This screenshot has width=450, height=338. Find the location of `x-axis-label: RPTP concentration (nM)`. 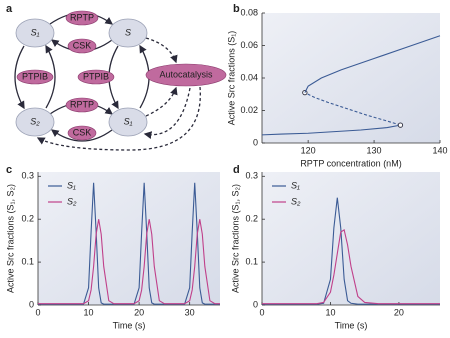

x-axis-label: RPTP concentration (nM) is located at coordinates (350, 163).